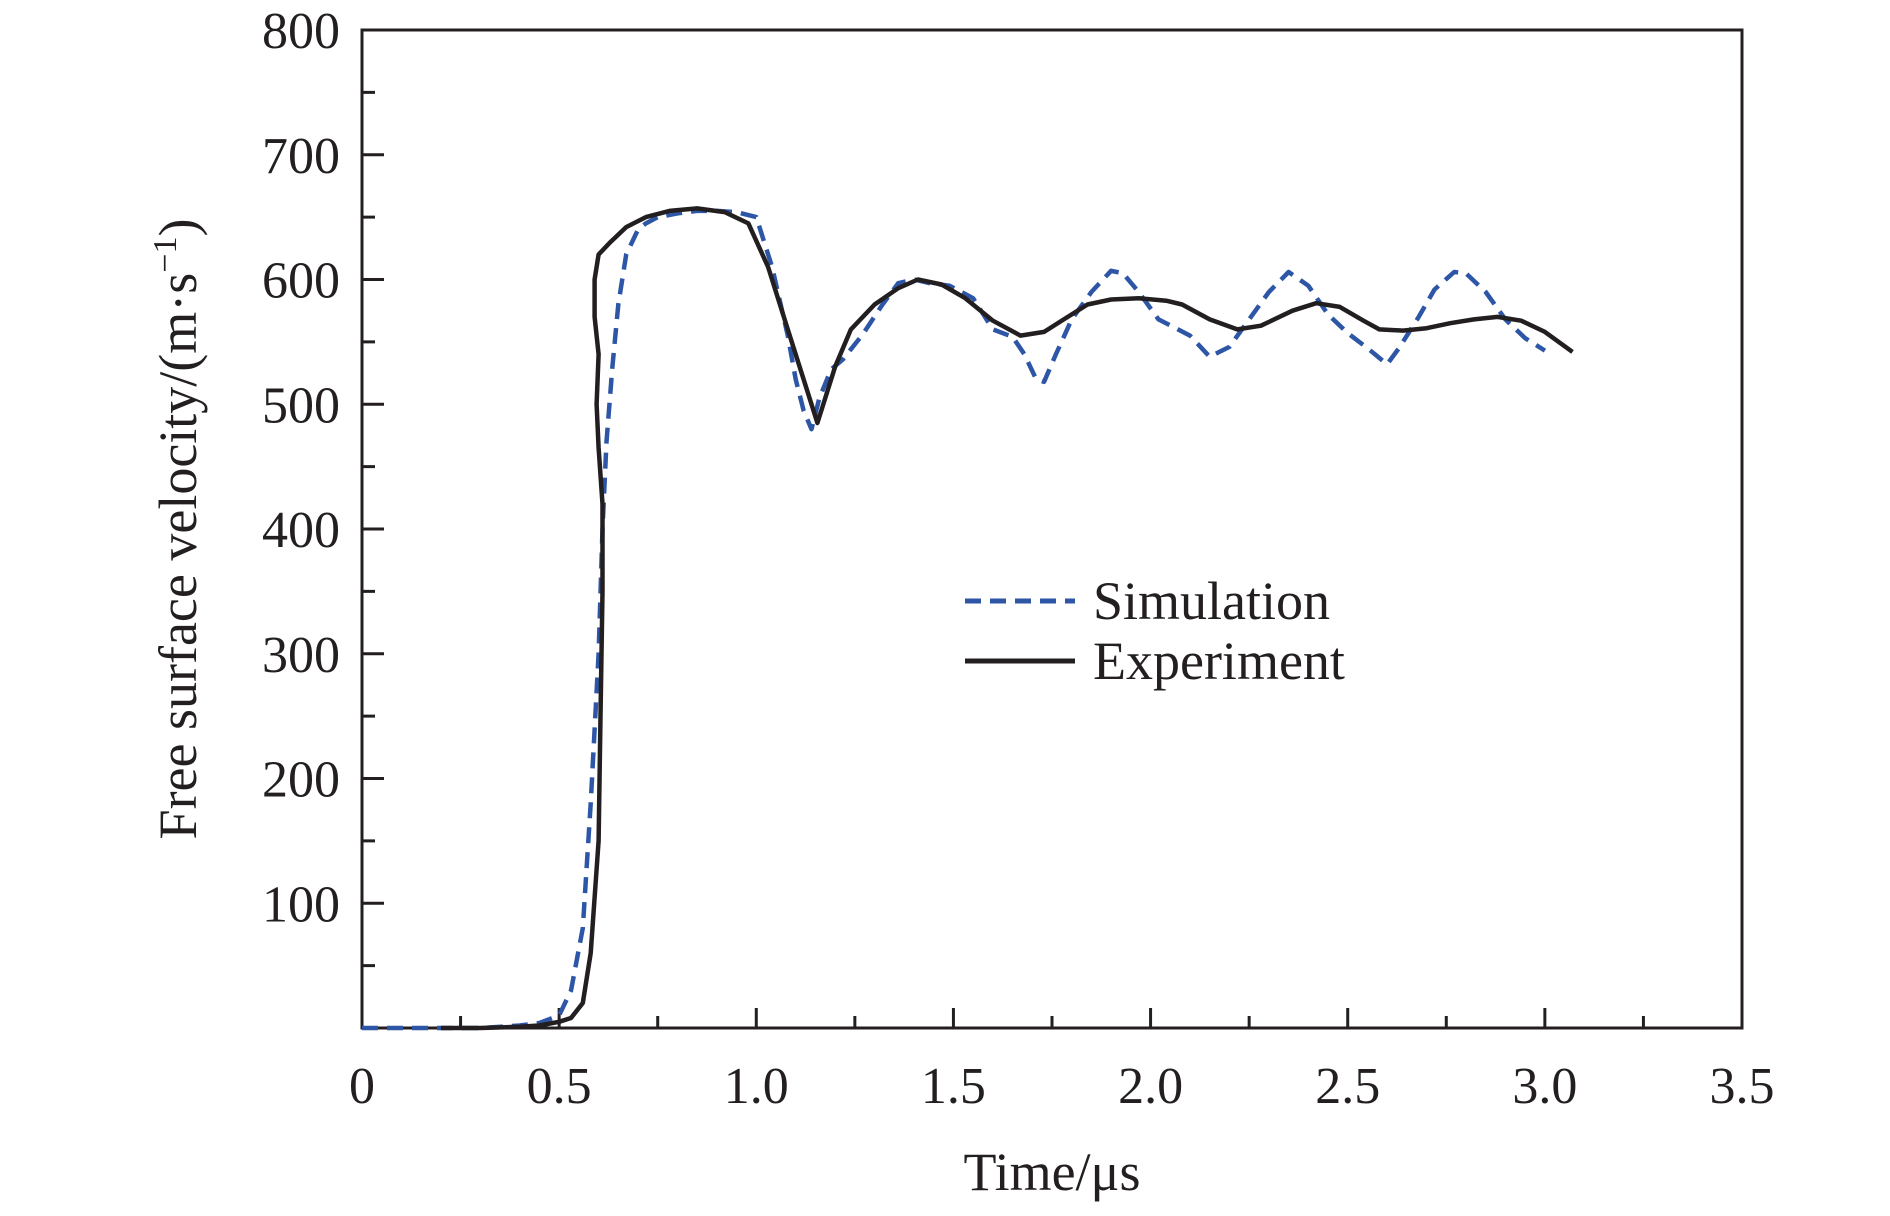  I want to click on y-tick-label: 100, so click(301, 904).